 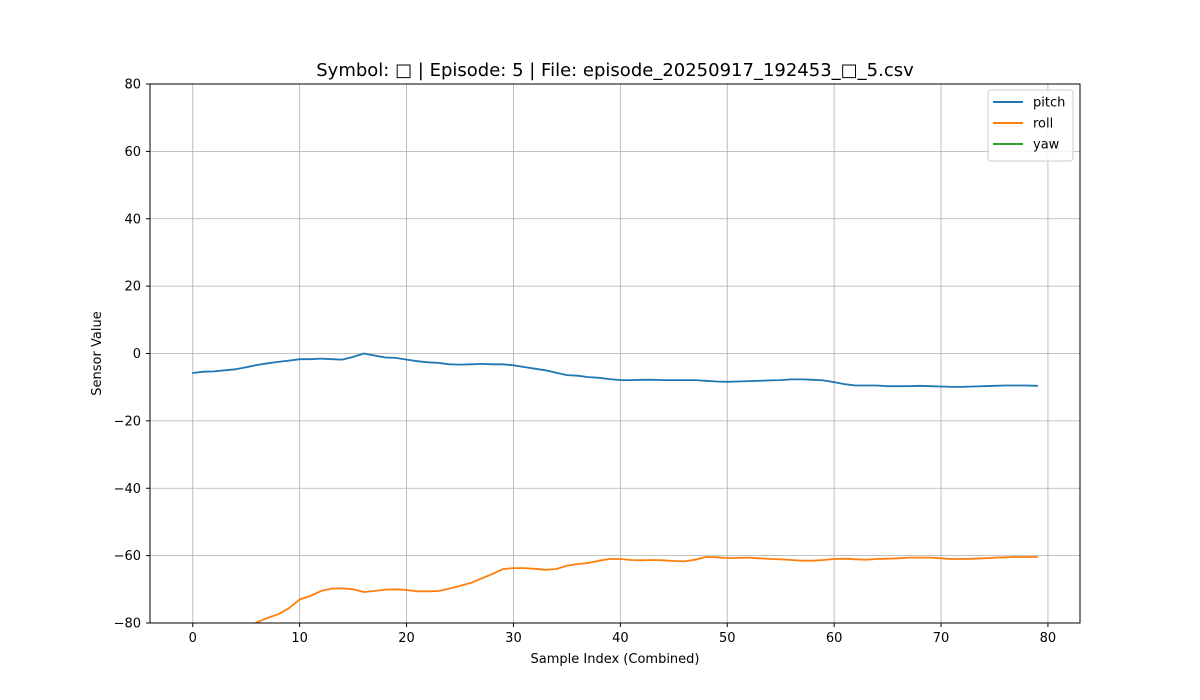 What do you see at coordinates (513, 638) in the screenshot?
I see `x-tick-label: 30` at bounding box center [513, 638].